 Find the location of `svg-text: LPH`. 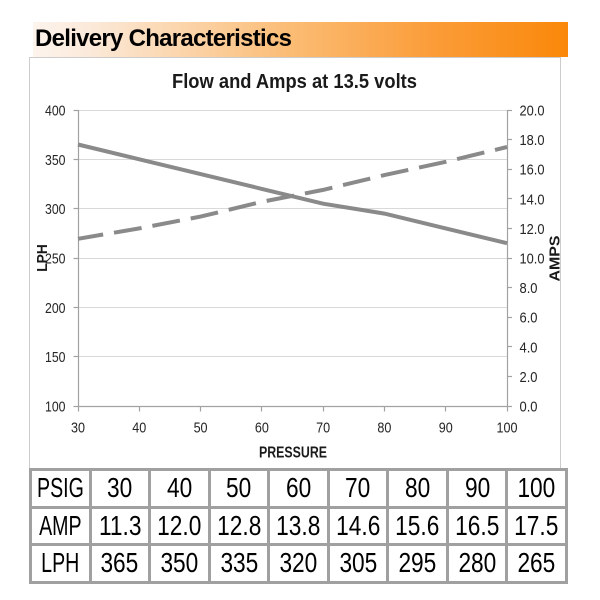

svg-text: LPH is located at coordinates (42, 258).